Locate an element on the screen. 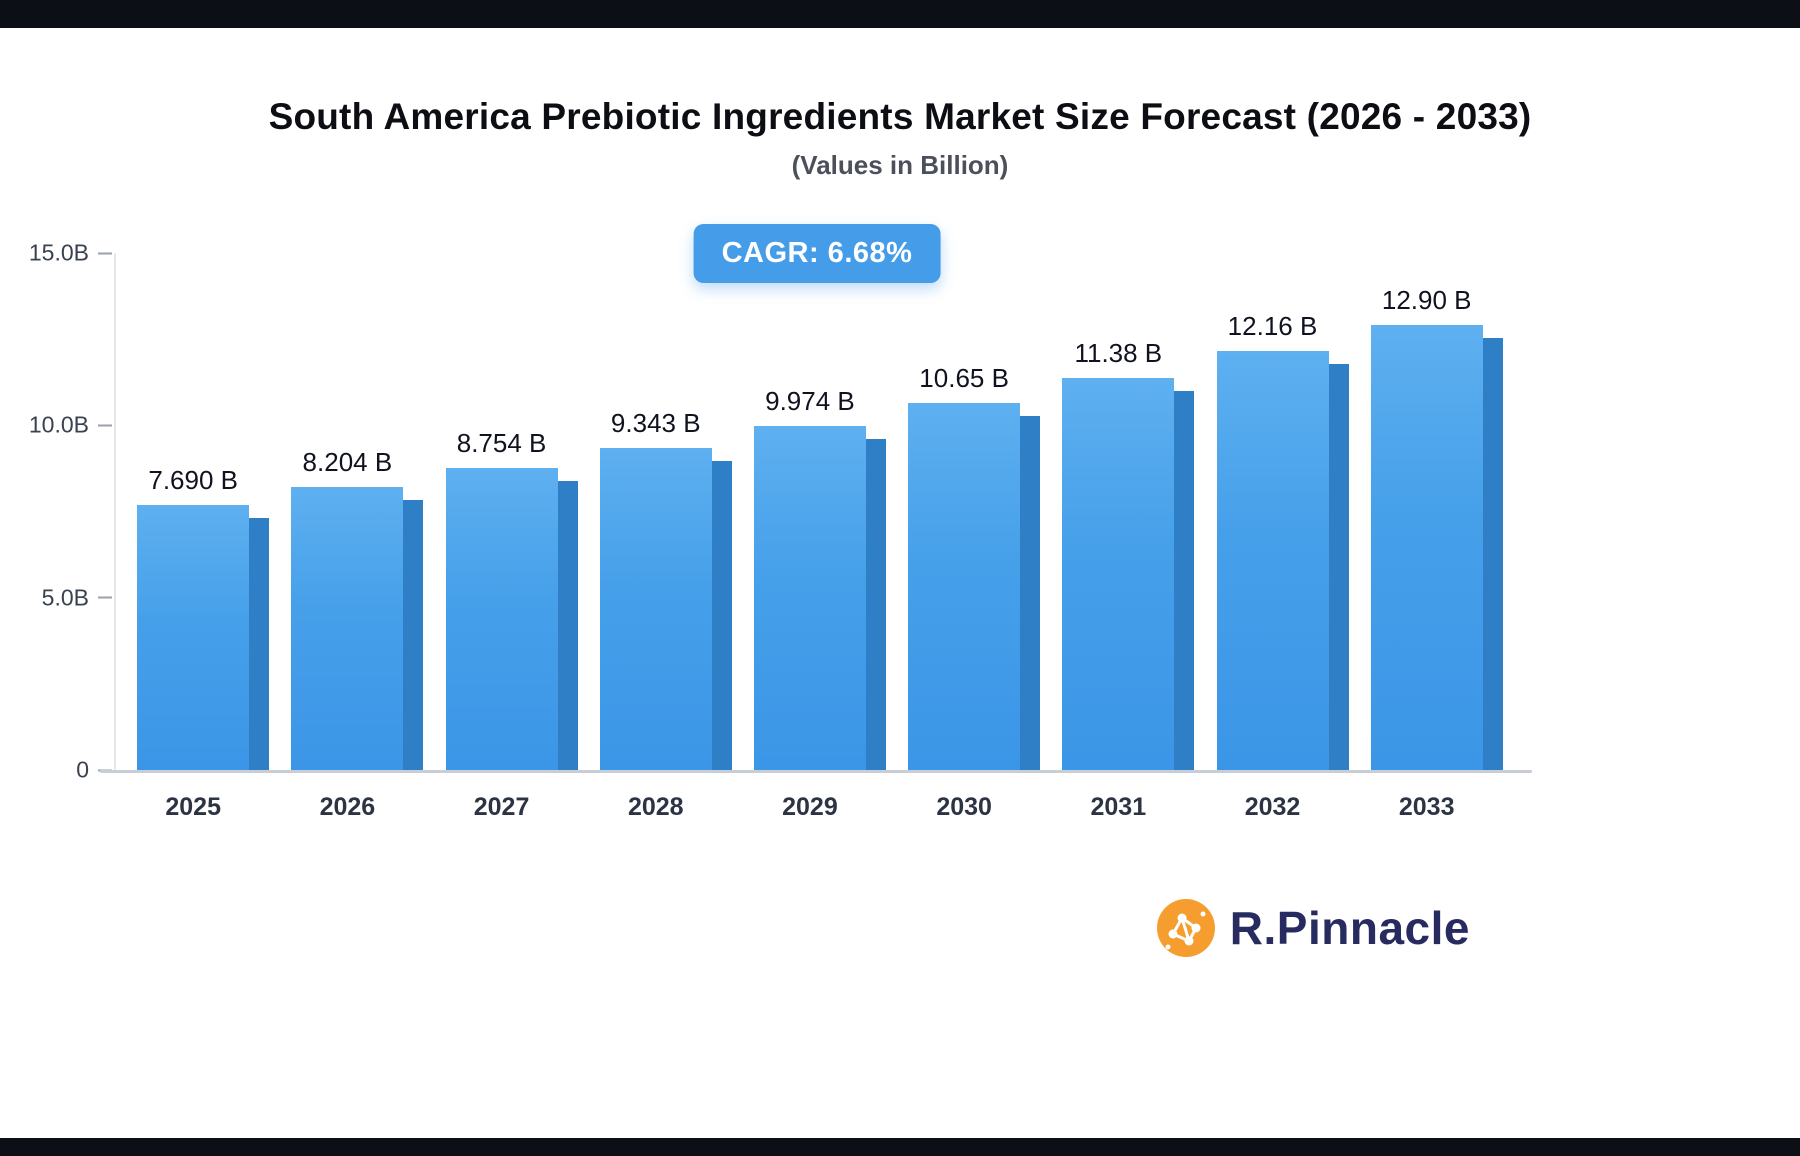 This screenshot has height=1156, width=1800. y-axis: 0 5.0B 10.0B 15.0B is located at coordinates (57, 578).